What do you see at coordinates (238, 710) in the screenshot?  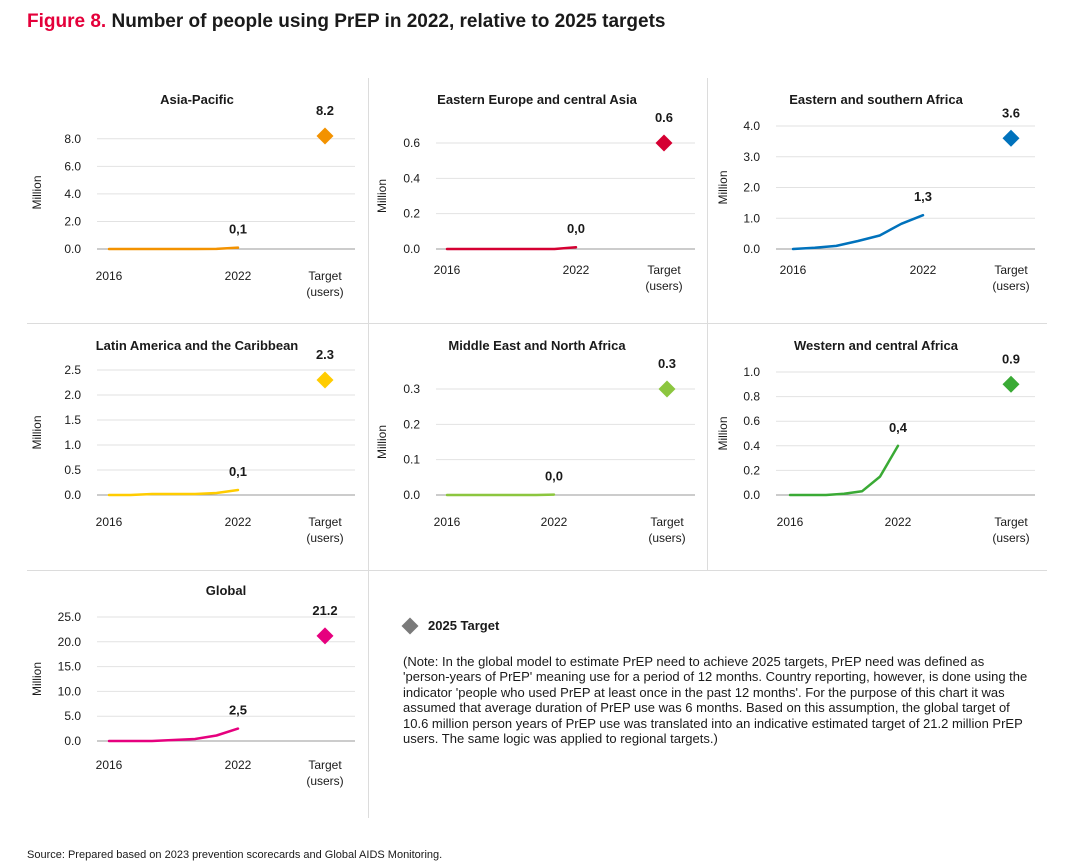 I see `data-label-2022: 2,5` at bounding box center [238, 710].